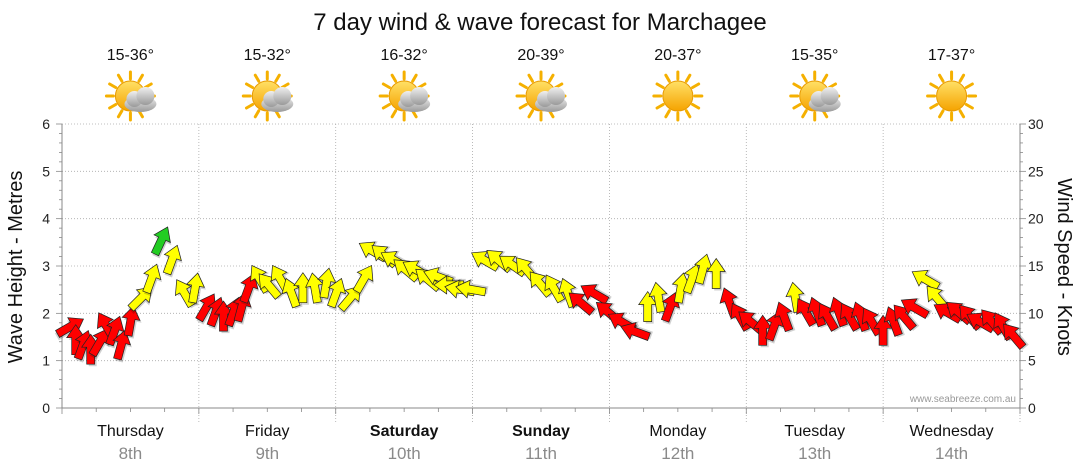 Image resolution: width=1080 pixels, height=475 pixels. What do you see at coordinates (1036, 219) in the screenshot?
I see `y2-tick-label: 20` at bounding box center [1036, 219].